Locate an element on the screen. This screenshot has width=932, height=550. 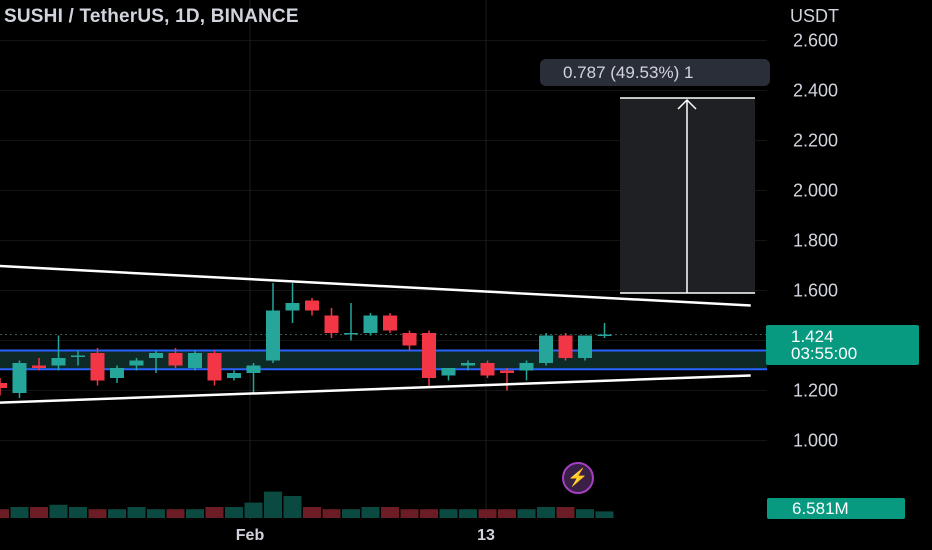
last-price: 1.424 is located at coordinates (812, 336).